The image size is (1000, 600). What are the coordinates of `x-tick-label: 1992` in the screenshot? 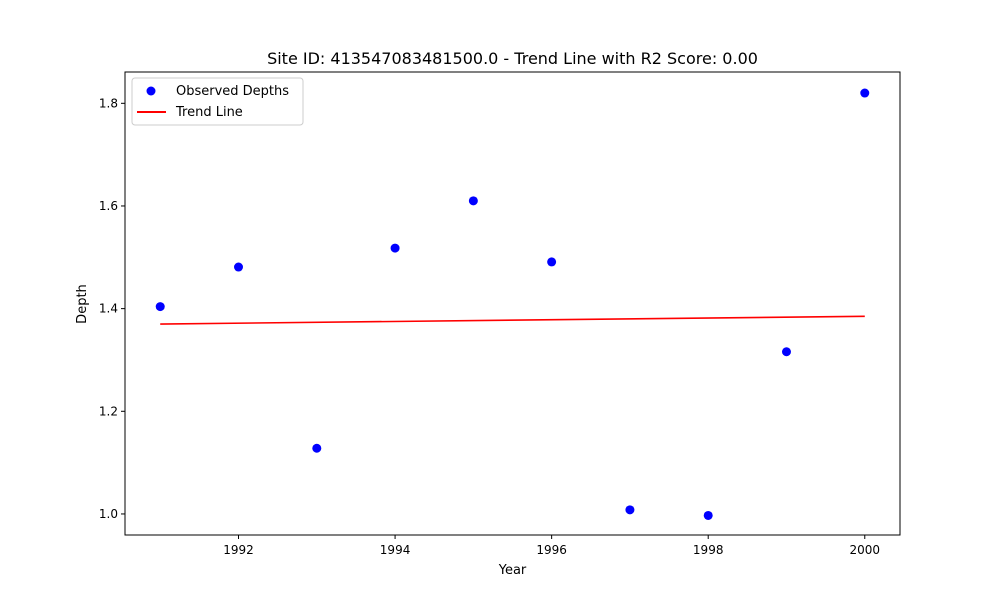 It's located at (238, 550).